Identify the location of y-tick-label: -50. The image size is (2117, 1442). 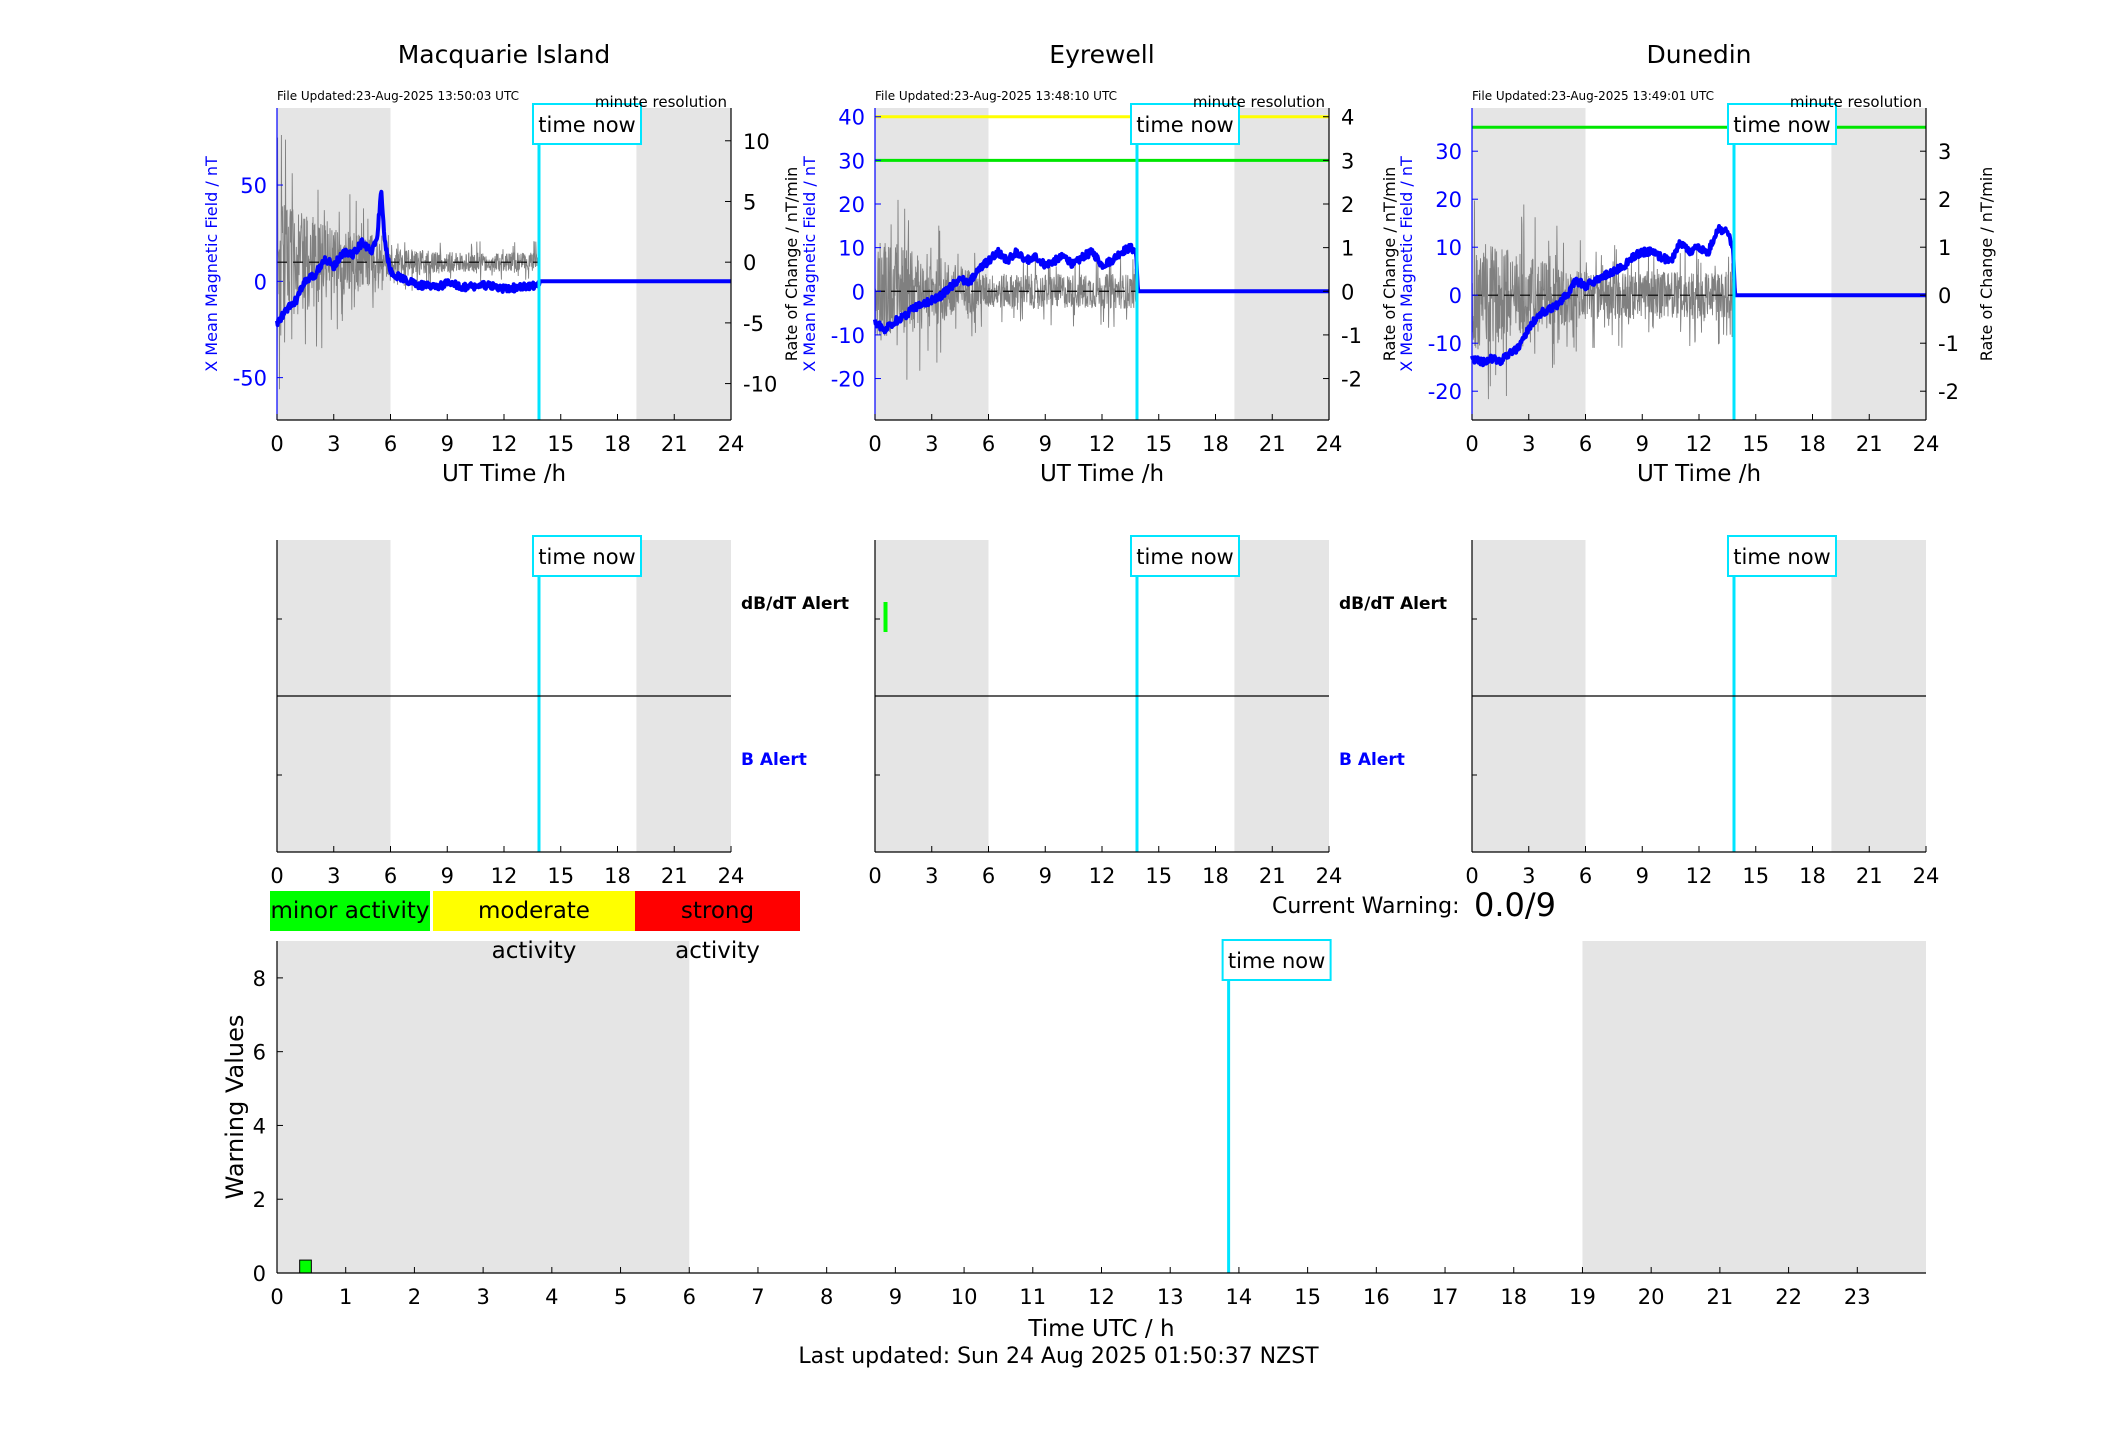
(250, 379).